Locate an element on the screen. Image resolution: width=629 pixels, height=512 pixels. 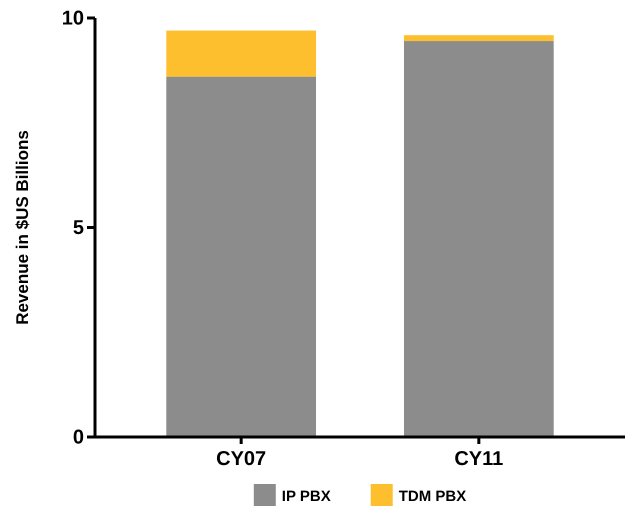
y-axis-title: Revenue in $US Billions is located at coordinates (22, 227).